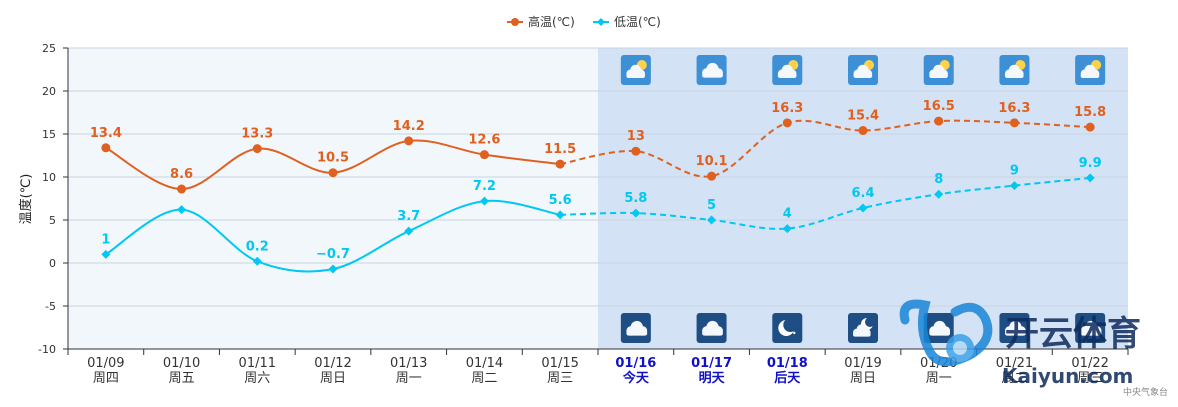 The width and height of the screenshot is (1178, 407). I want to click on data-label-low: 1, so click(105, 239).